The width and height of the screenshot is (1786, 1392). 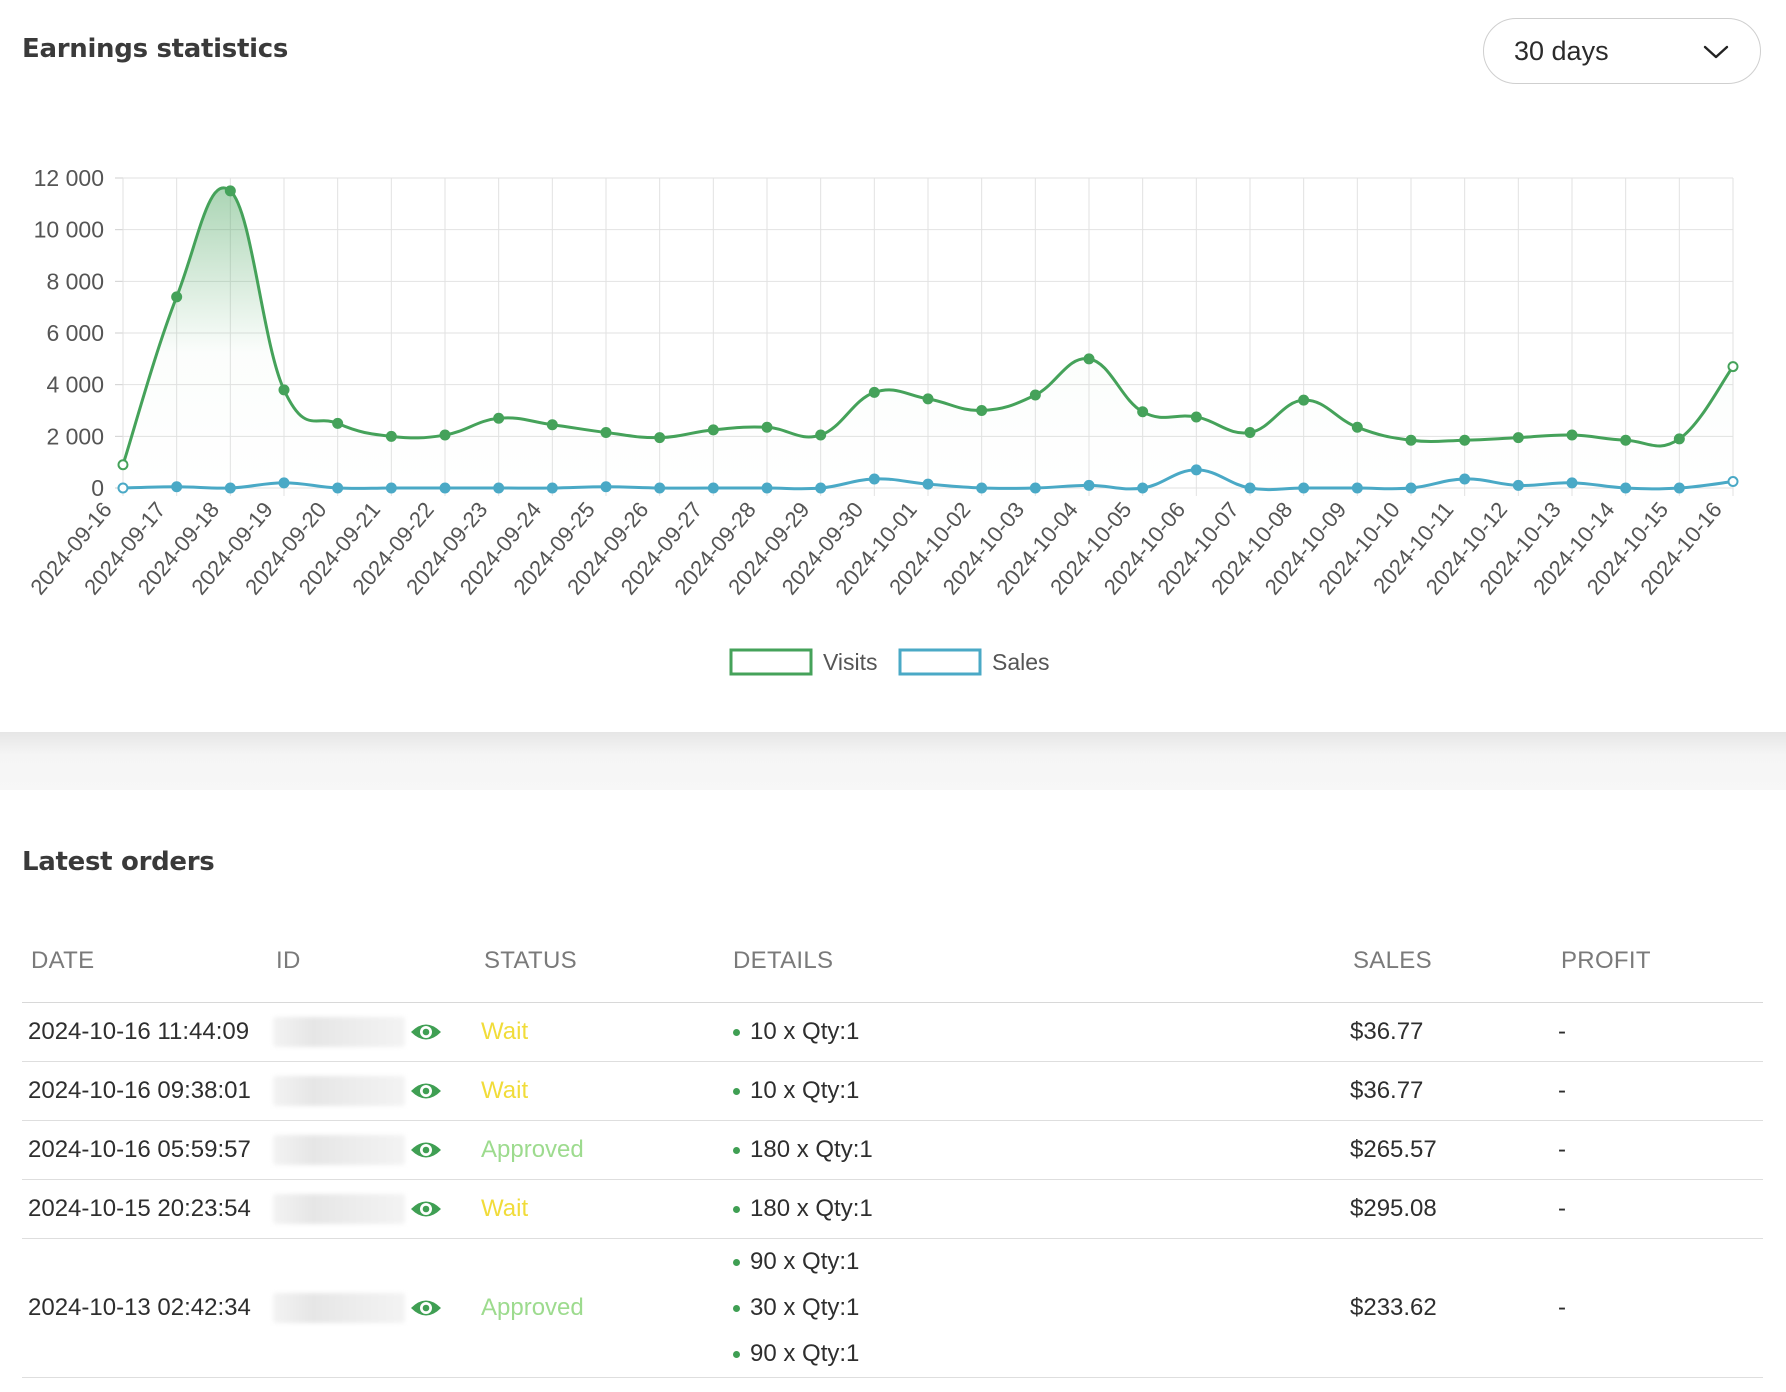 I want to click on y-tick-label: 12 000, so click(x=69, y=178).